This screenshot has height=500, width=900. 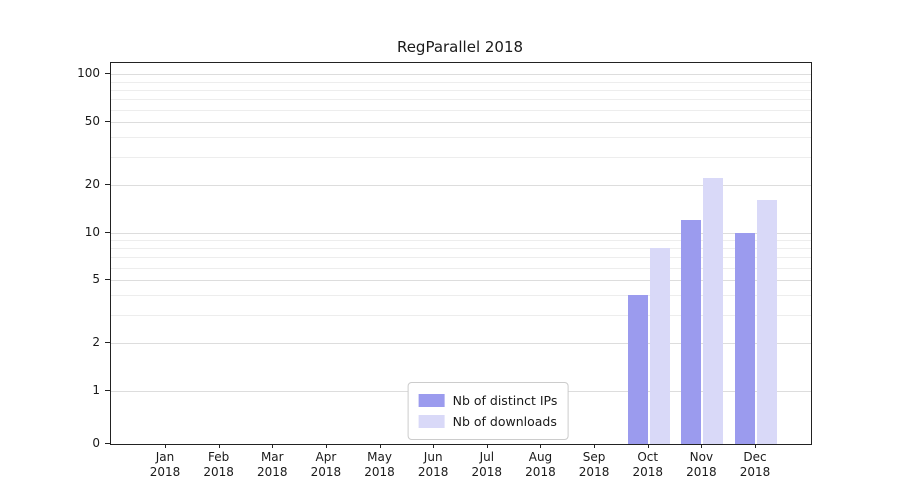 I want to click on bar-nb-of-downloads-oct-2018, so click(x=659, y=345).